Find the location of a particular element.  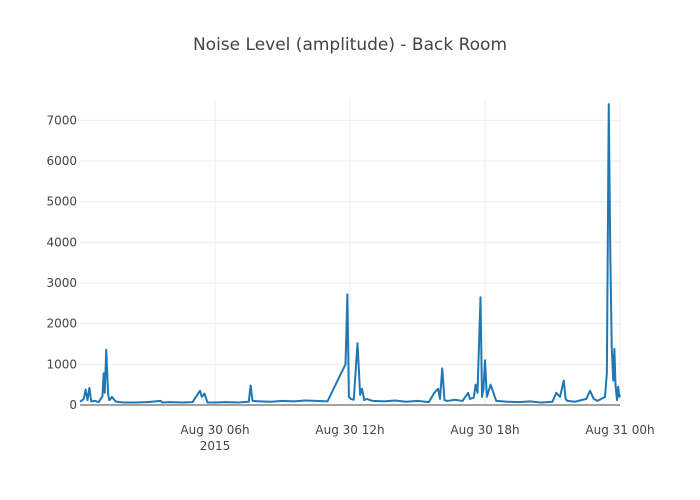

y-tick-label: 3000 is located at coordinates (61, 283).